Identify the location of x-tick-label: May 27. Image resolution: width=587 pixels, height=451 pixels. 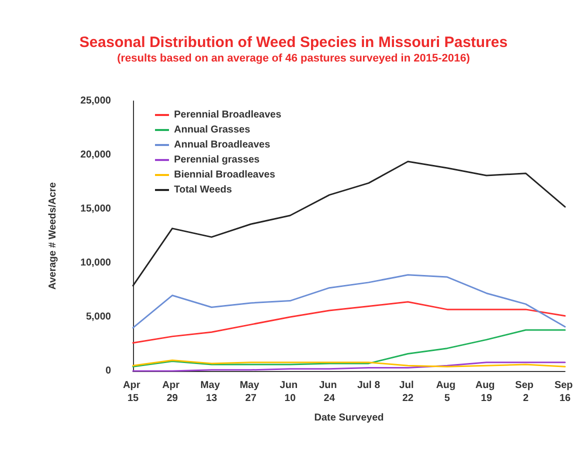
(251, 392).